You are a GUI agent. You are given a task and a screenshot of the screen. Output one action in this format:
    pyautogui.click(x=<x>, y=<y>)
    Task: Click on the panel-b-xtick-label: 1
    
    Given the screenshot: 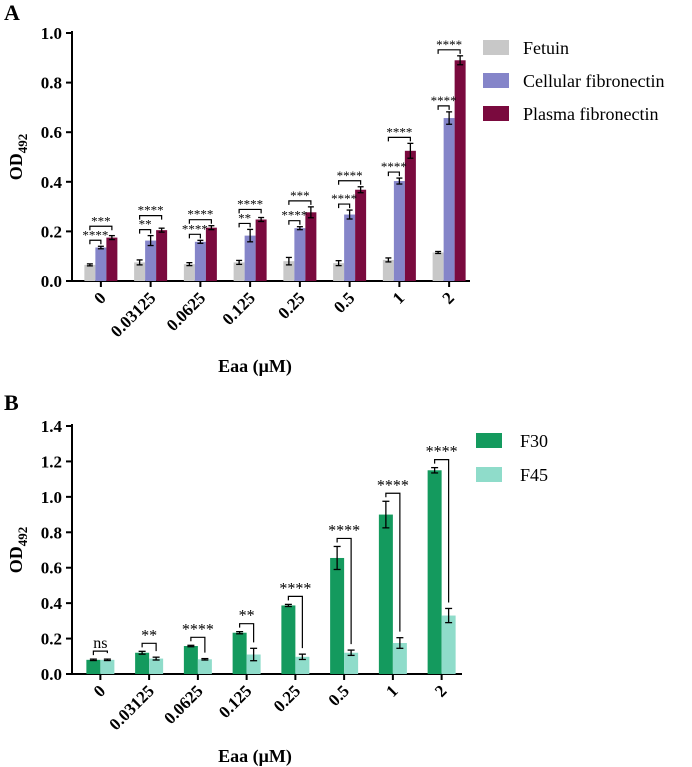 What is the action you would take?
    pyautogui.click(x=391, y=690)
    